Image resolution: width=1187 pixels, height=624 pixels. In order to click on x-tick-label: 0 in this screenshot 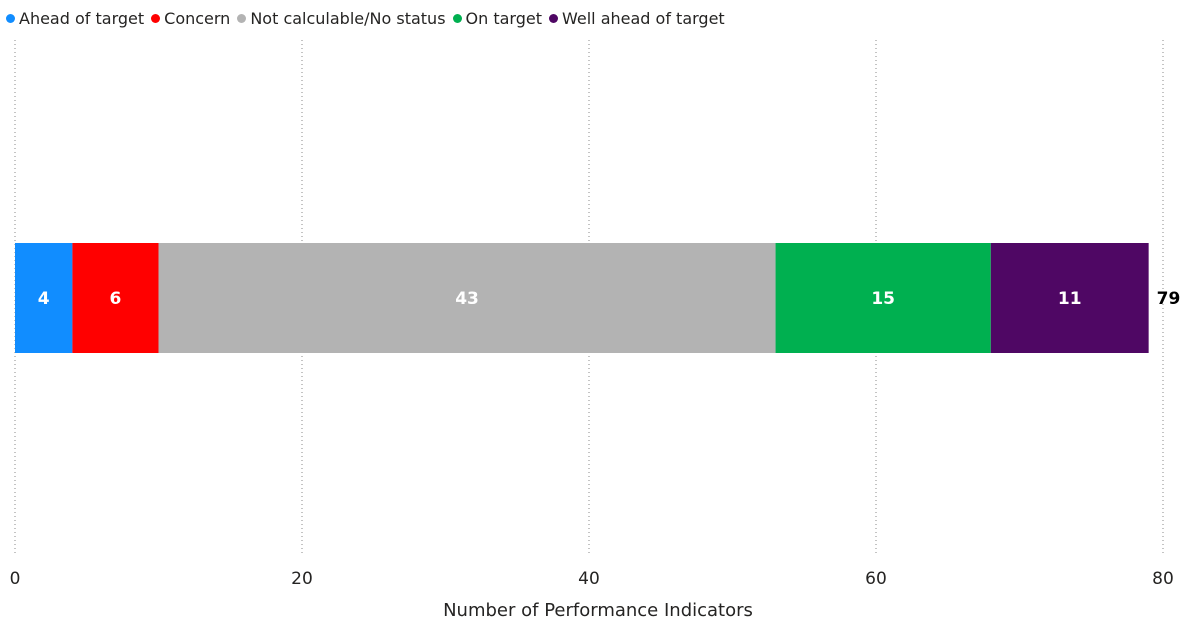, I will do `click(15, 579)`.